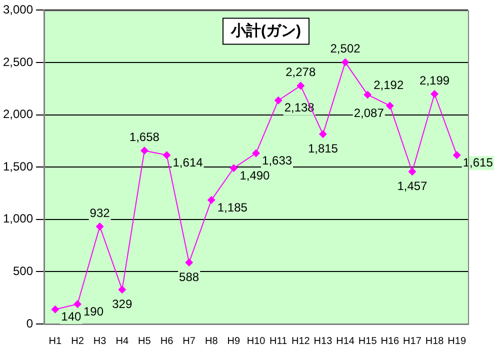  Describe the element at coordinates (94, 311) in the screenshot. I see `data-label: 190` at that location.